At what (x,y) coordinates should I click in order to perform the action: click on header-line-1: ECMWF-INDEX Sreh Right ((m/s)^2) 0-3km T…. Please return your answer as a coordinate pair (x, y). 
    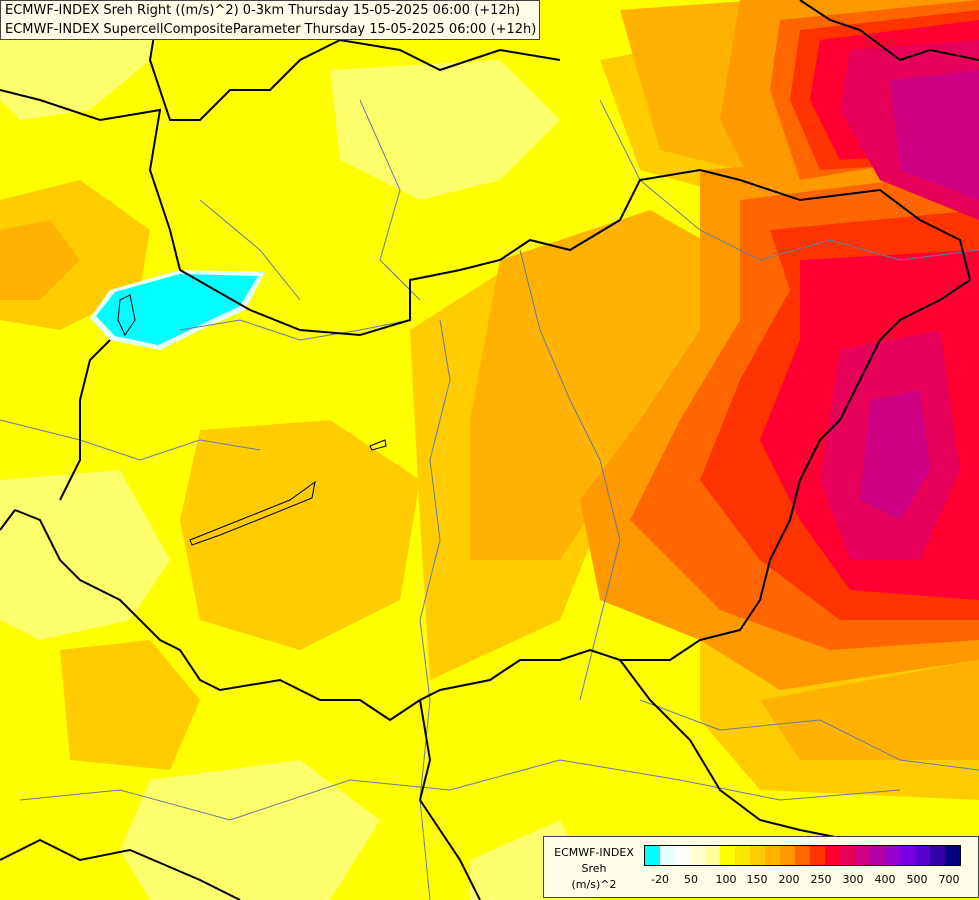
    Looking at the image, I should click on (263, 10).